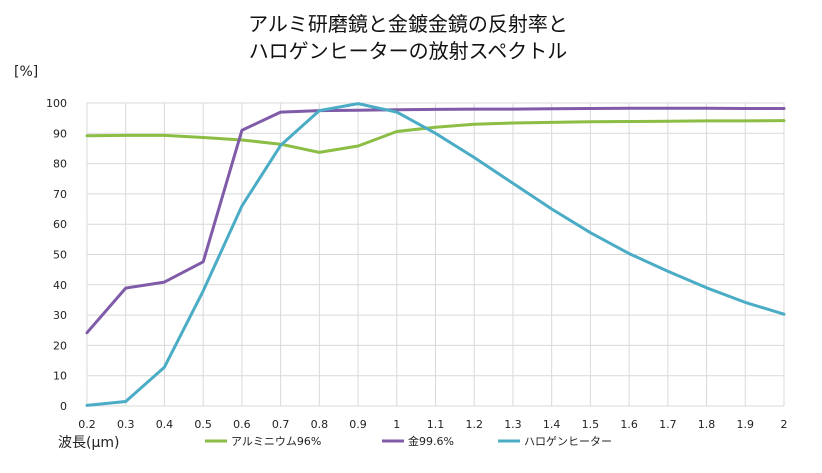  What do you see at coordinates (60, 376) in the screenshot?
I see `y-tick-label: 10` at bounding box center [60, 376].